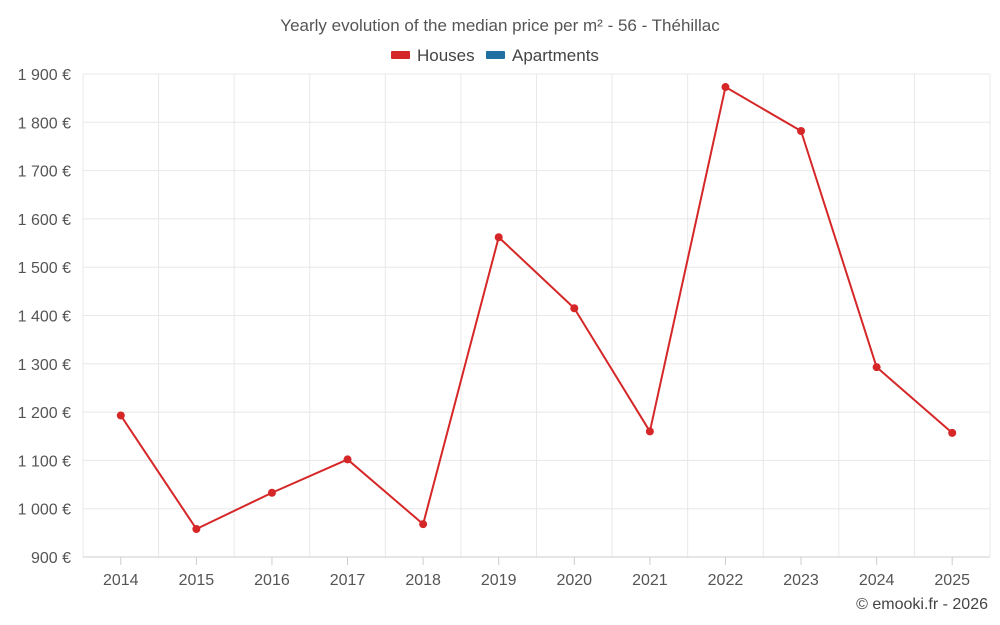 This screenshot has width=1000, height=625. I want to click on x-tick-label: 2020, so click(574, 580).